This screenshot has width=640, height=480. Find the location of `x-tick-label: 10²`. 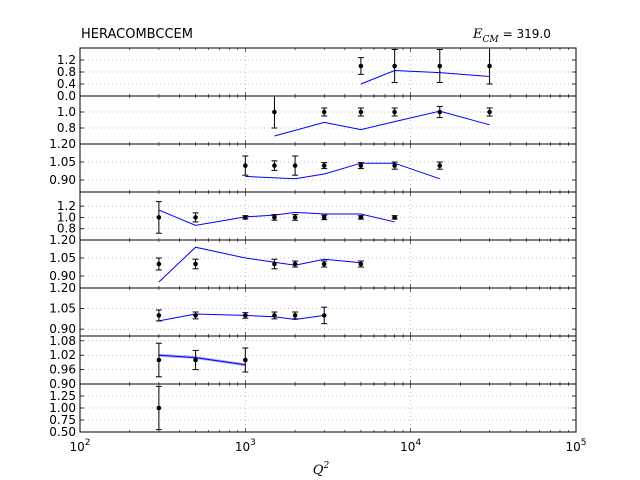

x-tick-label: 10² is located at coordinates (79, 446).